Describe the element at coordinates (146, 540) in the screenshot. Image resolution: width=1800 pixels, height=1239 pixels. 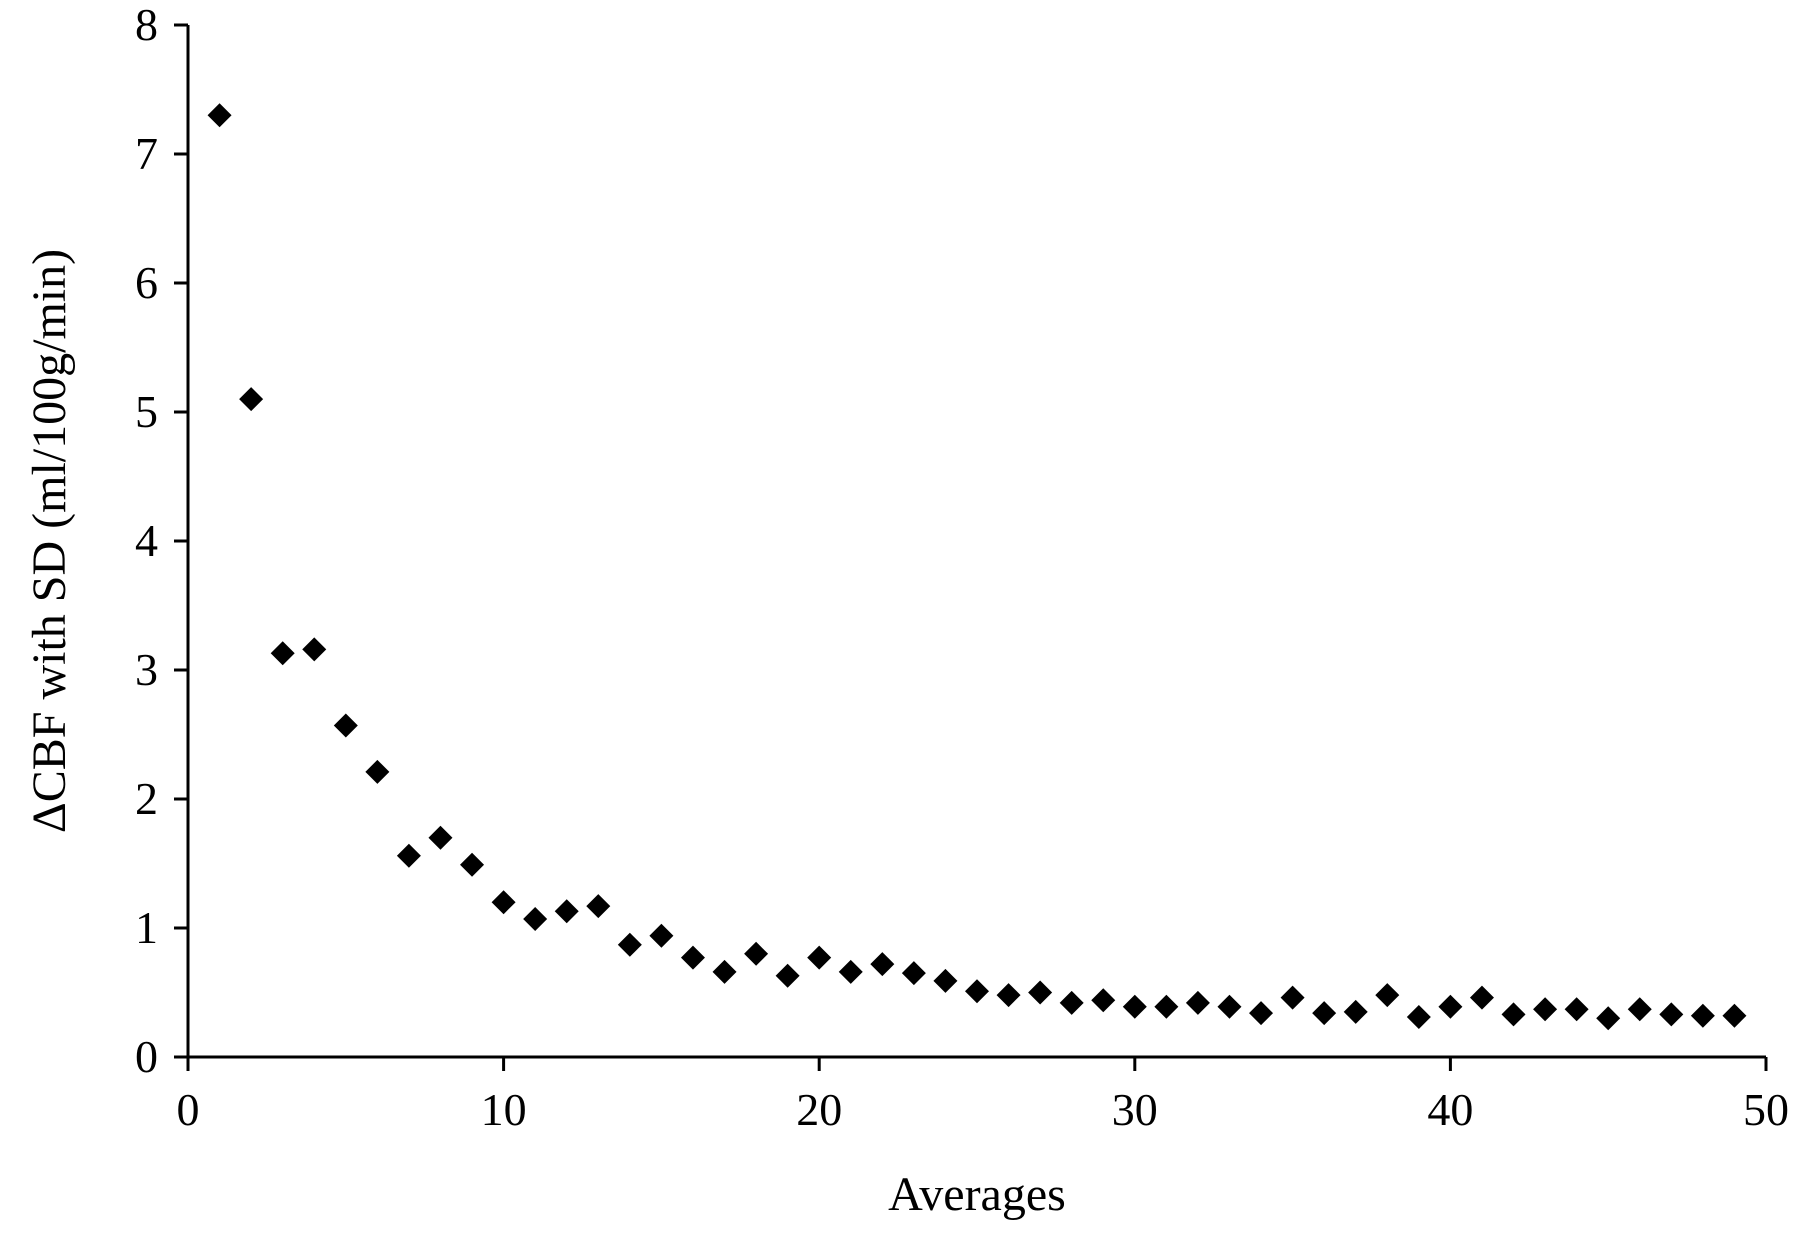
I see `y-tick-label: 4` at that location.